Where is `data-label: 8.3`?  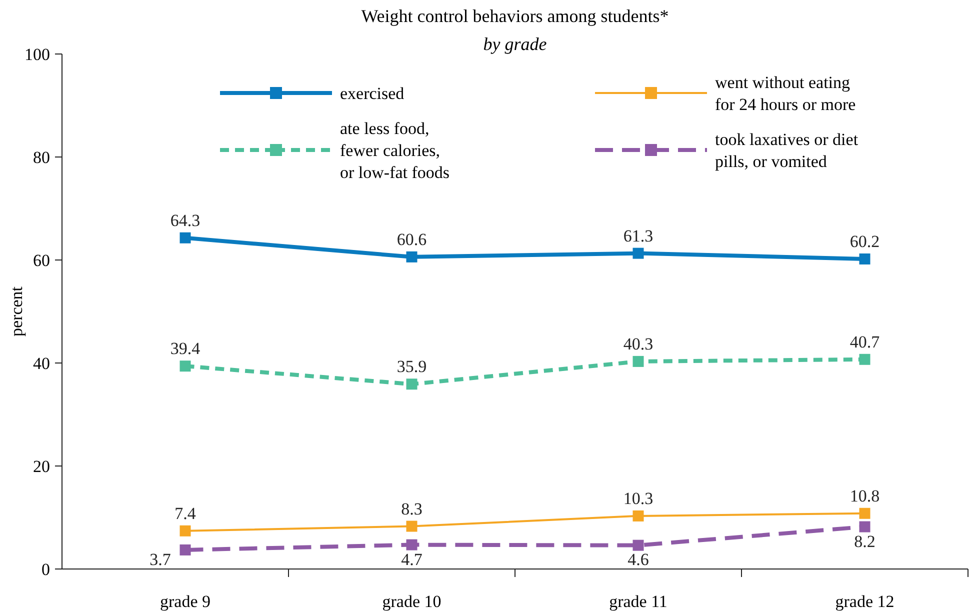 data-label: 8.3 is located at coordinates (411, 508).